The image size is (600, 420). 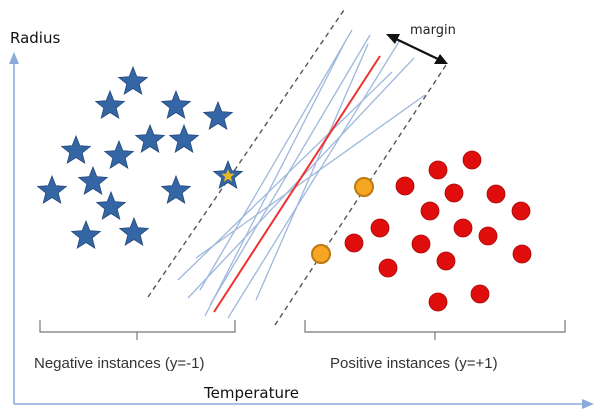 What do you see at coordinates (35, 38) in the screenshot?
I see `y-axis-label: Radius` at bounding box center [35, 38].